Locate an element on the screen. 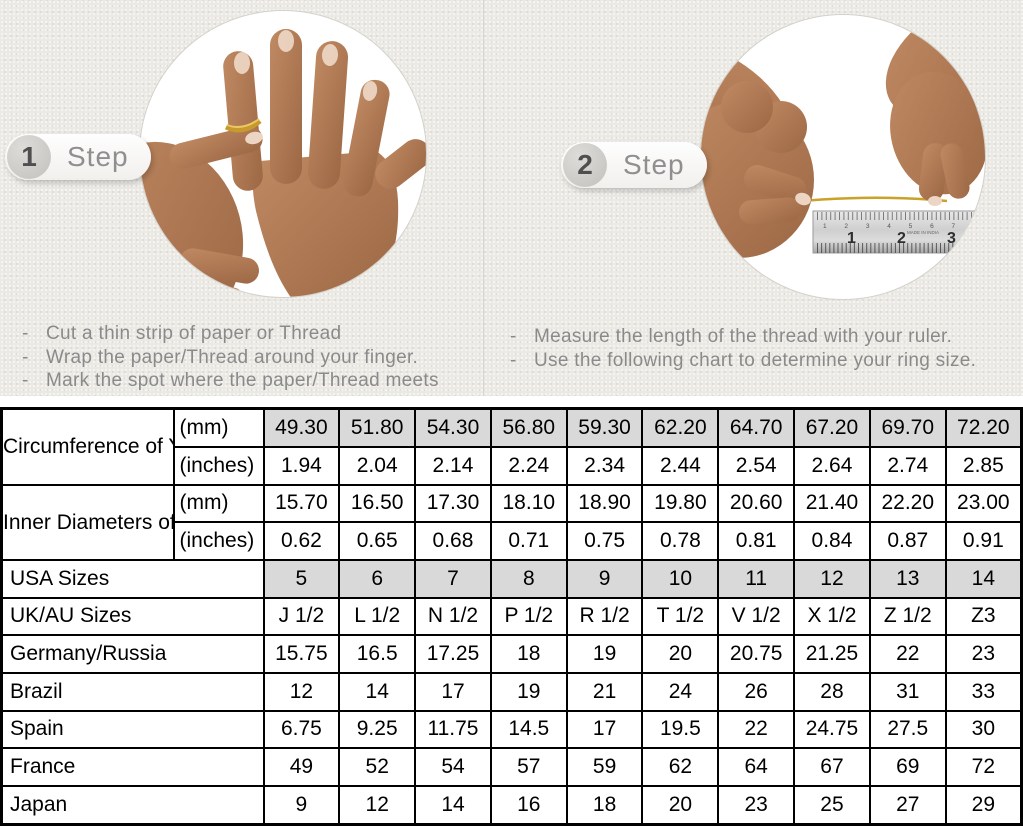 This screenshot has height=826, width=1023. size-value: 7 is located at coordinates (453, 578).